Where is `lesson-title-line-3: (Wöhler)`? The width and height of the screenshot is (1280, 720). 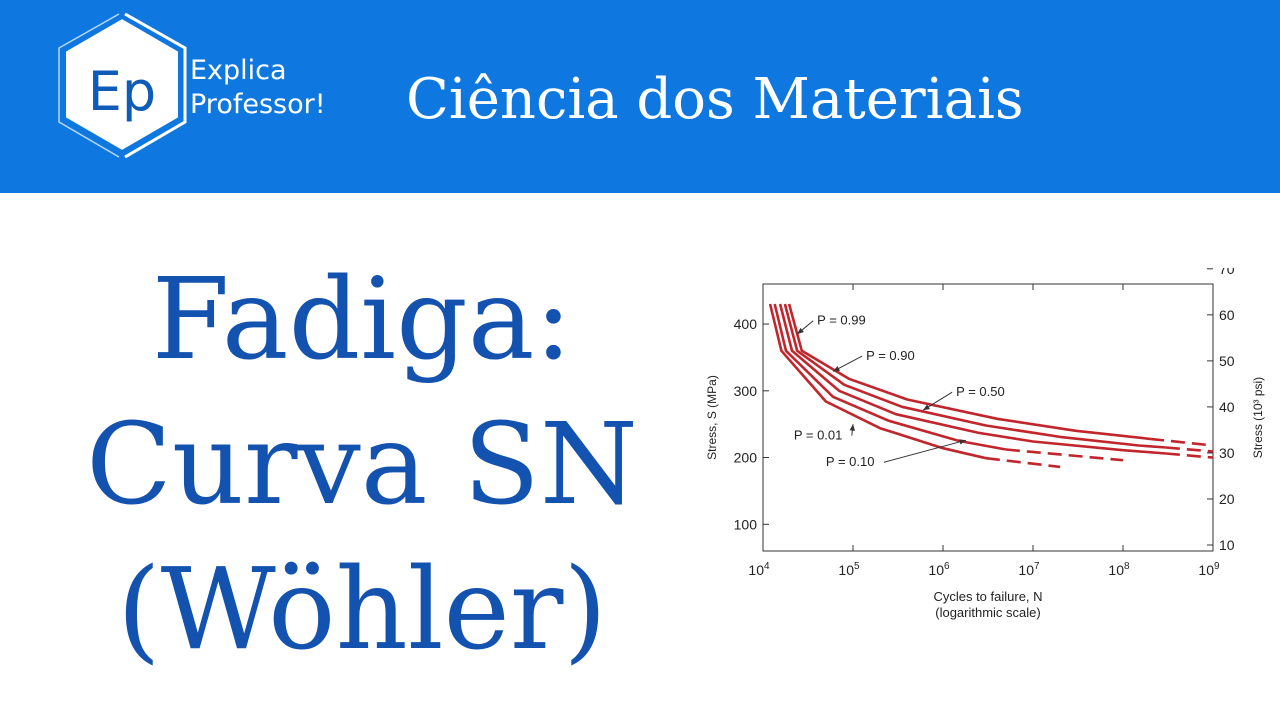 lesson-title-line-3: (Wöhler) is located at coordinates (362, 610).